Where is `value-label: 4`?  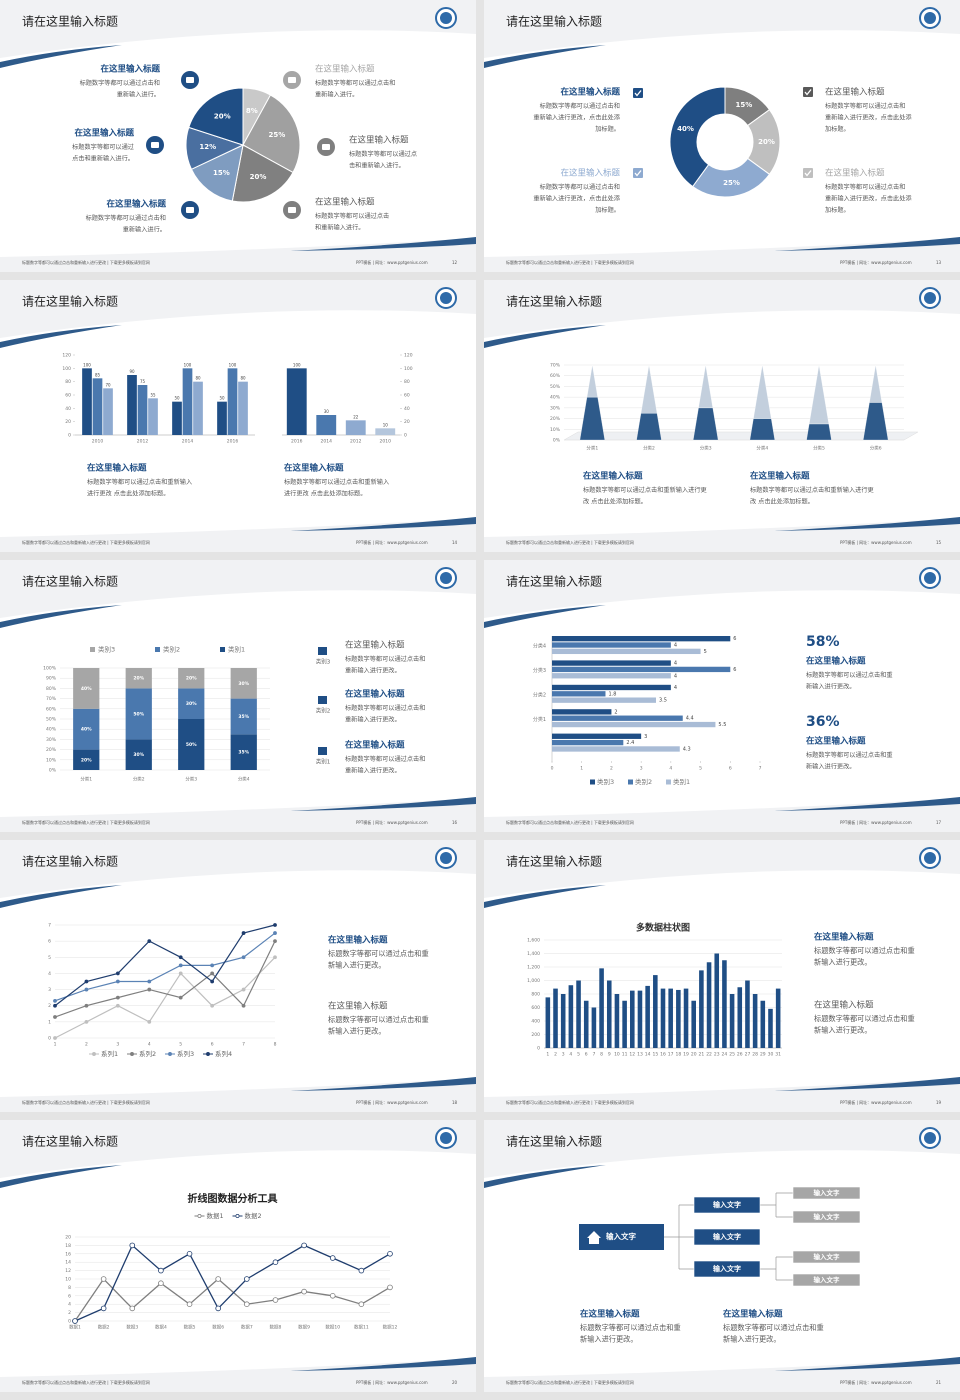 value-label: 4 is located at coordinates (675, 646).